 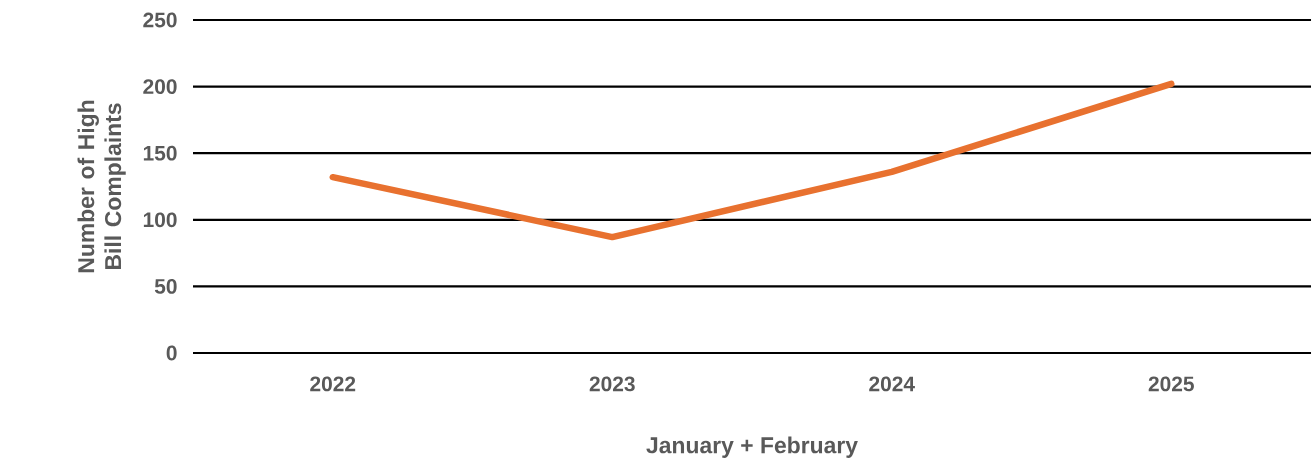 What do you see at coordinates (892, 384) in the screenshot?
I see `x-tick-label: 2024` at bounding box center [892, 384].